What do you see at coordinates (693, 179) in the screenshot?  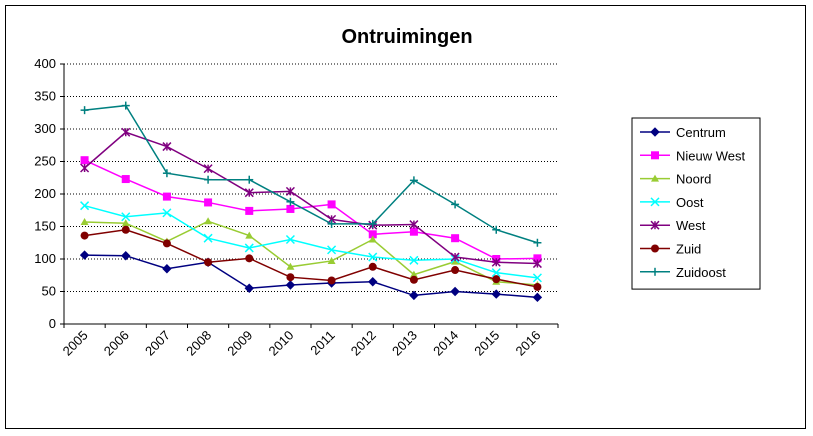 I see `legend-label: Noord` at bounding box center [693, 179].